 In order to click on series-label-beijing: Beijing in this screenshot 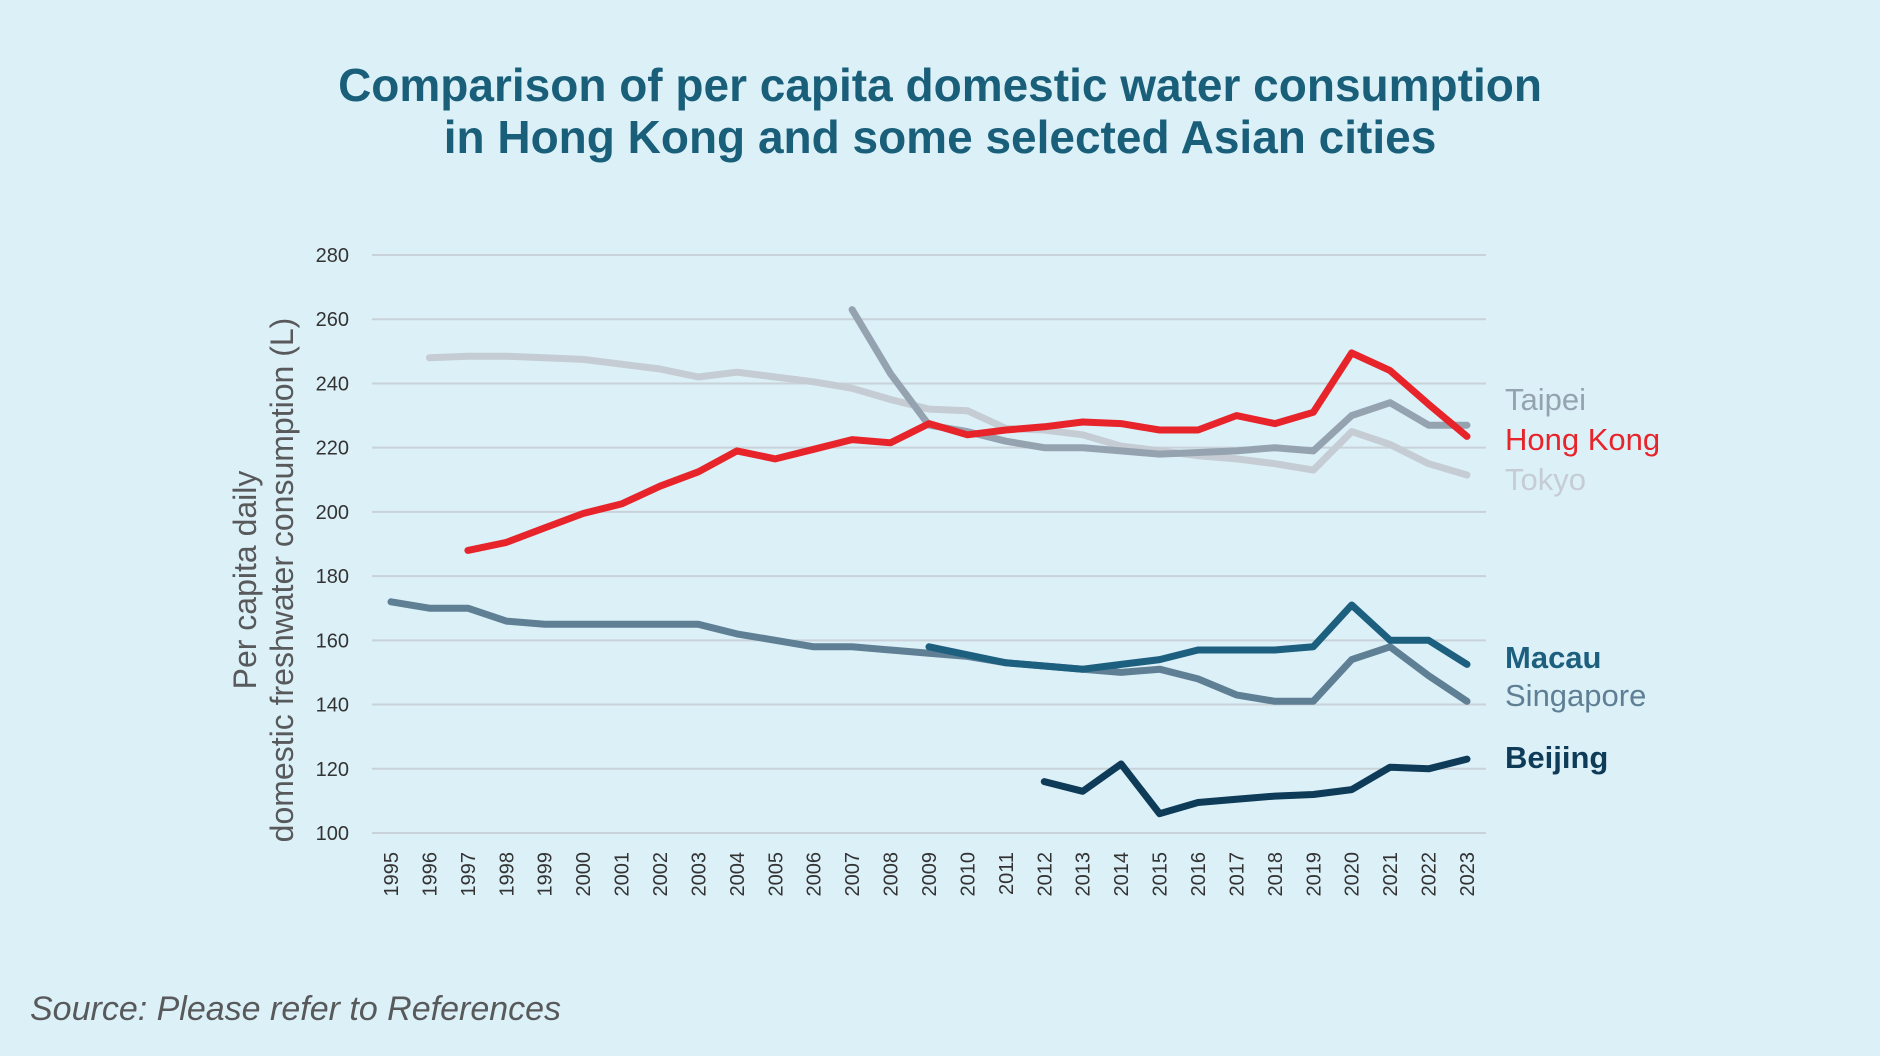, I will do `click(1556, 757)`.